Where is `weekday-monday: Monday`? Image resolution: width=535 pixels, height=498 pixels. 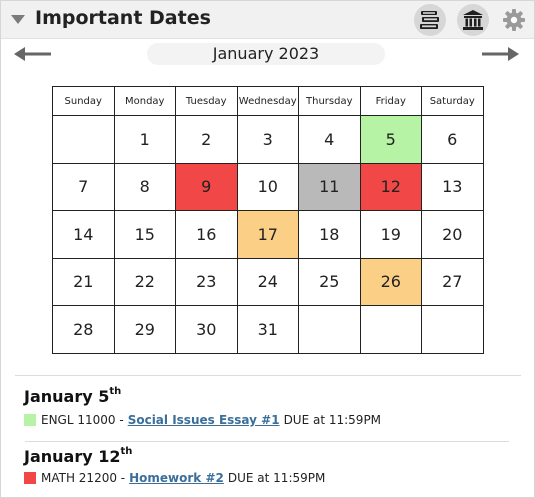
weekday-monday: Monday is located at coordinates (144, 101).